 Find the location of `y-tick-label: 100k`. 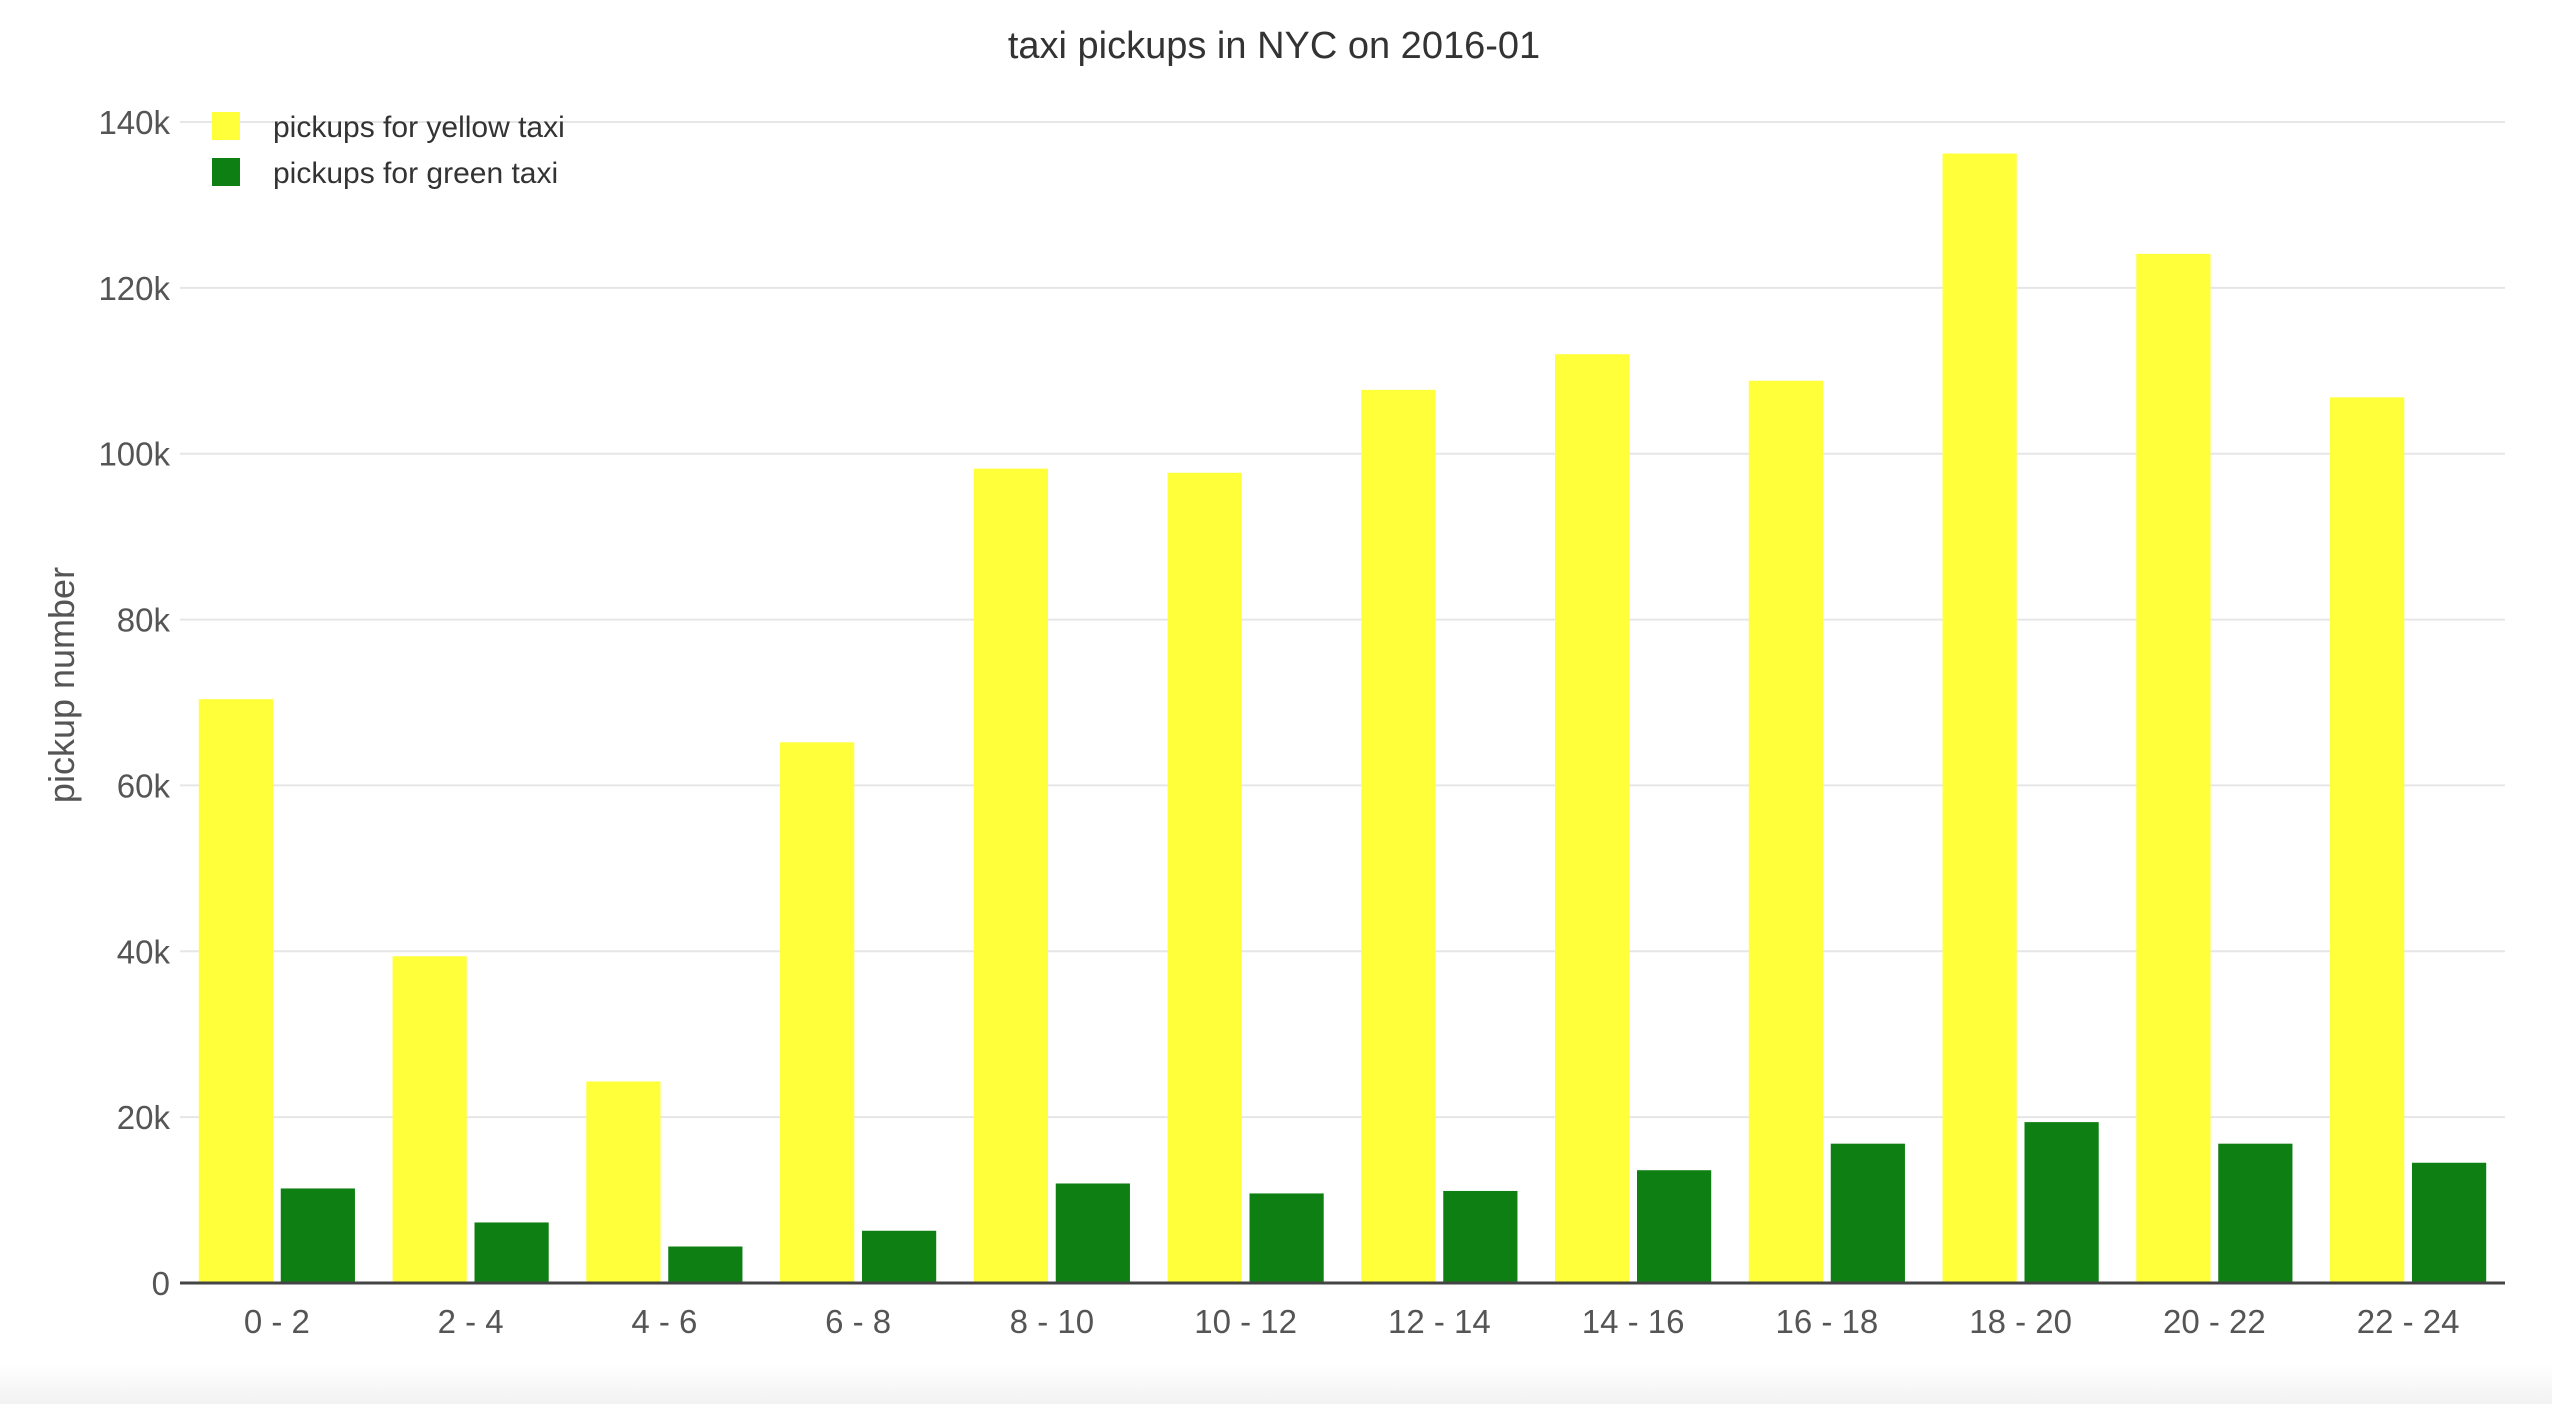

y-tick-label: 100k is located at coordinates (134, 454).